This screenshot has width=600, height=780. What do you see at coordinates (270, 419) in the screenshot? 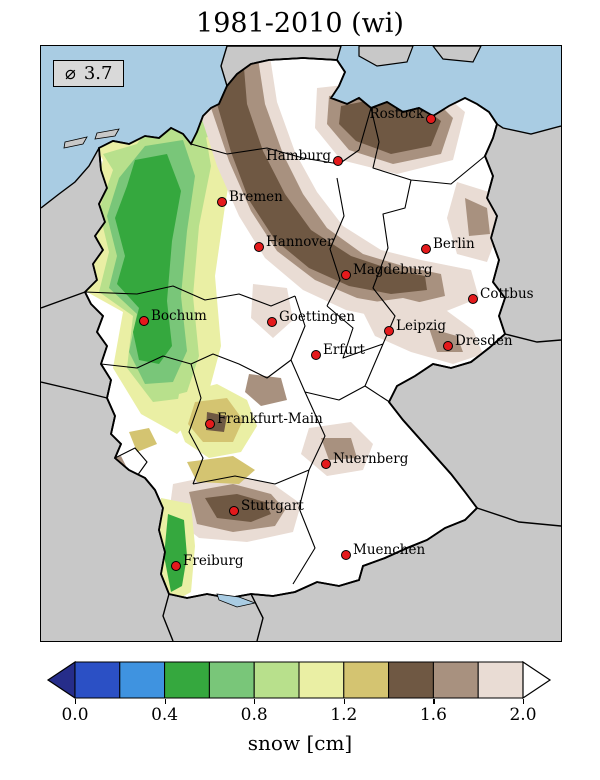
I see `city-label: Frankfurt-Main` at bounding box center [270, 419].